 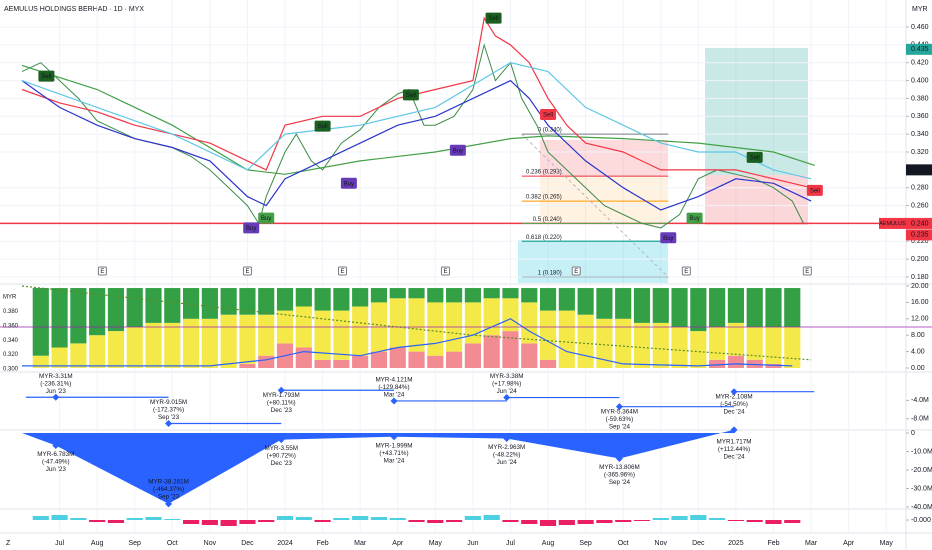 I want to click on left-axis-label: 0.320, so click(x=11, y=355).